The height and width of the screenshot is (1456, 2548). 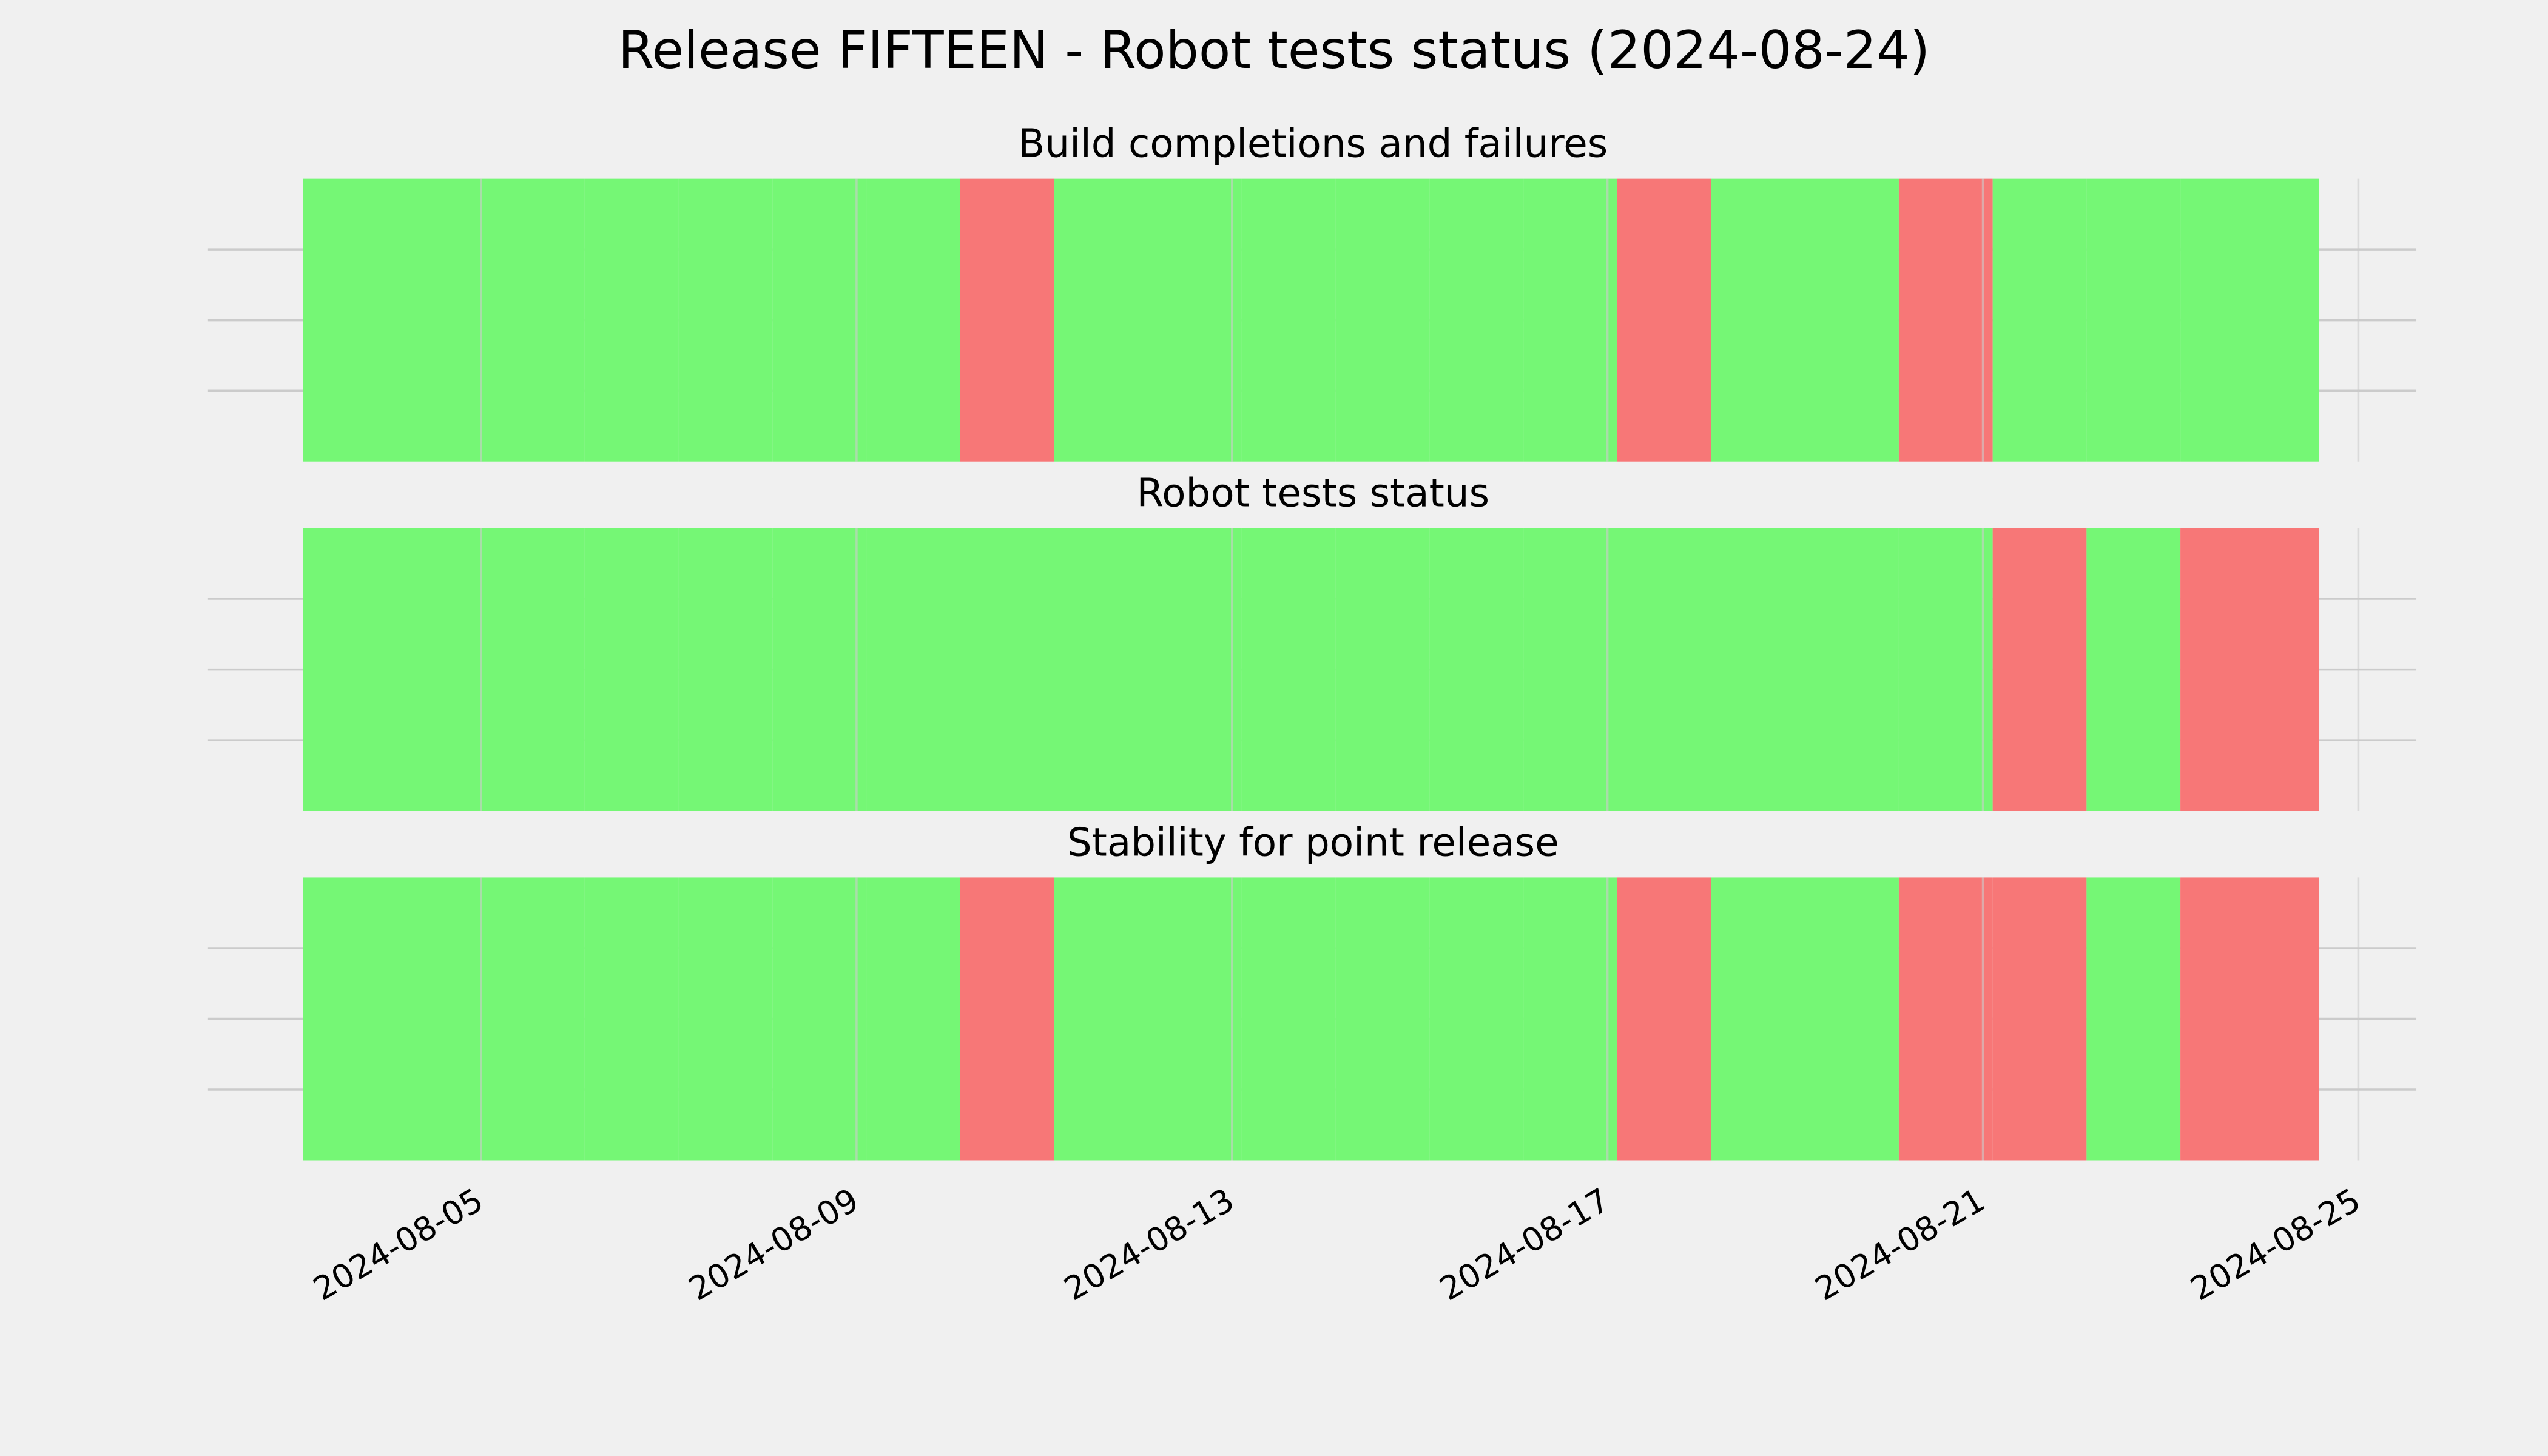 What do you see at coordinates (1313, 842) in the screenshot?
I see `panel-title: Stability for point release` at bounding box center [1313, 842].